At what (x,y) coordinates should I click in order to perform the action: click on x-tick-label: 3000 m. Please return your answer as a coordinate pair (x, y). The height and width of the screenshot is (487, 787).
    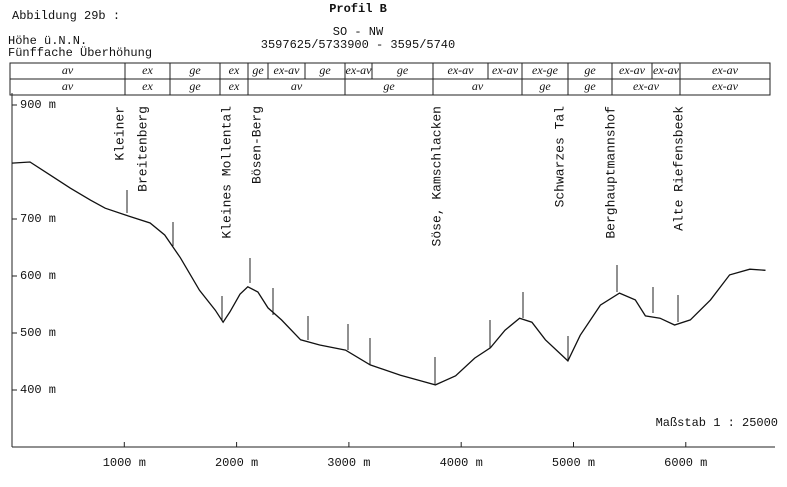
    Looking at the image, I should click on (348, 463).